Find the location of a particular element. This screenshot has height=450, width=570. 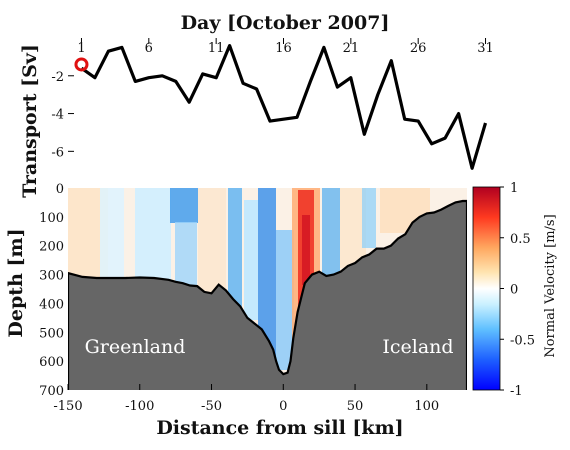

colorbar-tick-label: 1 is located at coordinates (514, 188).